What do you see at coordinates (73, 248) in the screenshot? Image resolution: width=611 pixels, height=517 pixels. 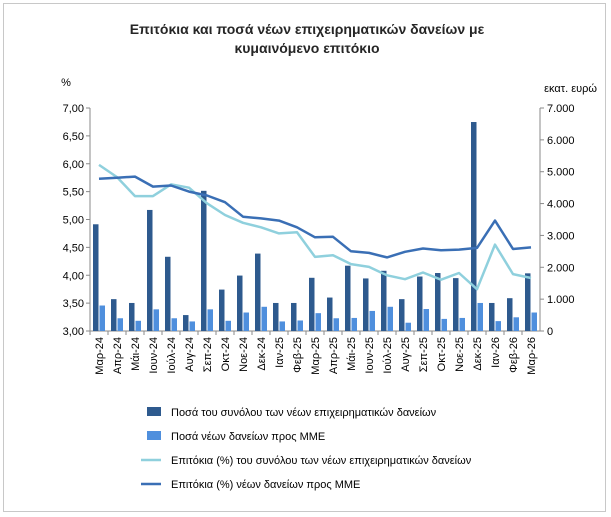 I see `left-tick-label: 4,50` at bounding box center [73, 248].